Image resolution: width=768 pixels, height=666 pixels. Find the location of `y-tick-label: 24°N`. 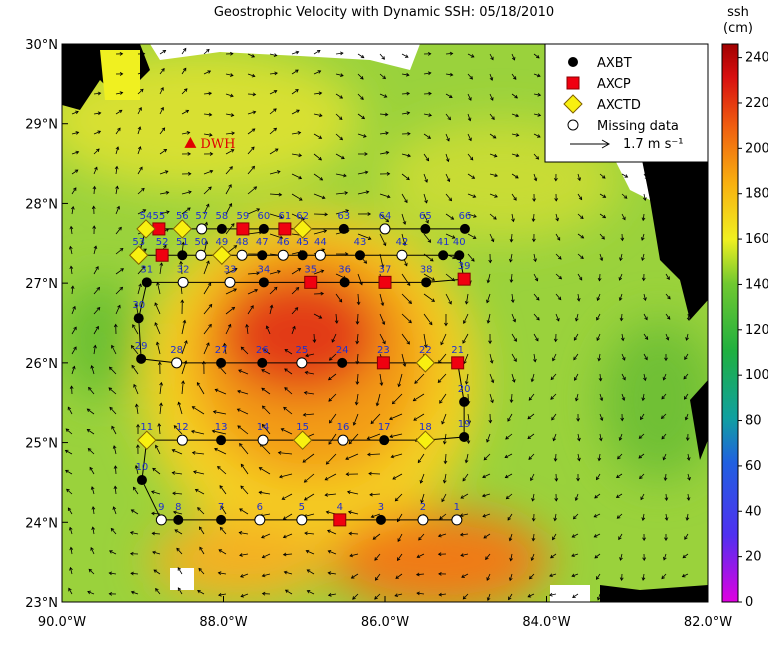

y-tick-label: 24°N is located at coordinates (41, 523).